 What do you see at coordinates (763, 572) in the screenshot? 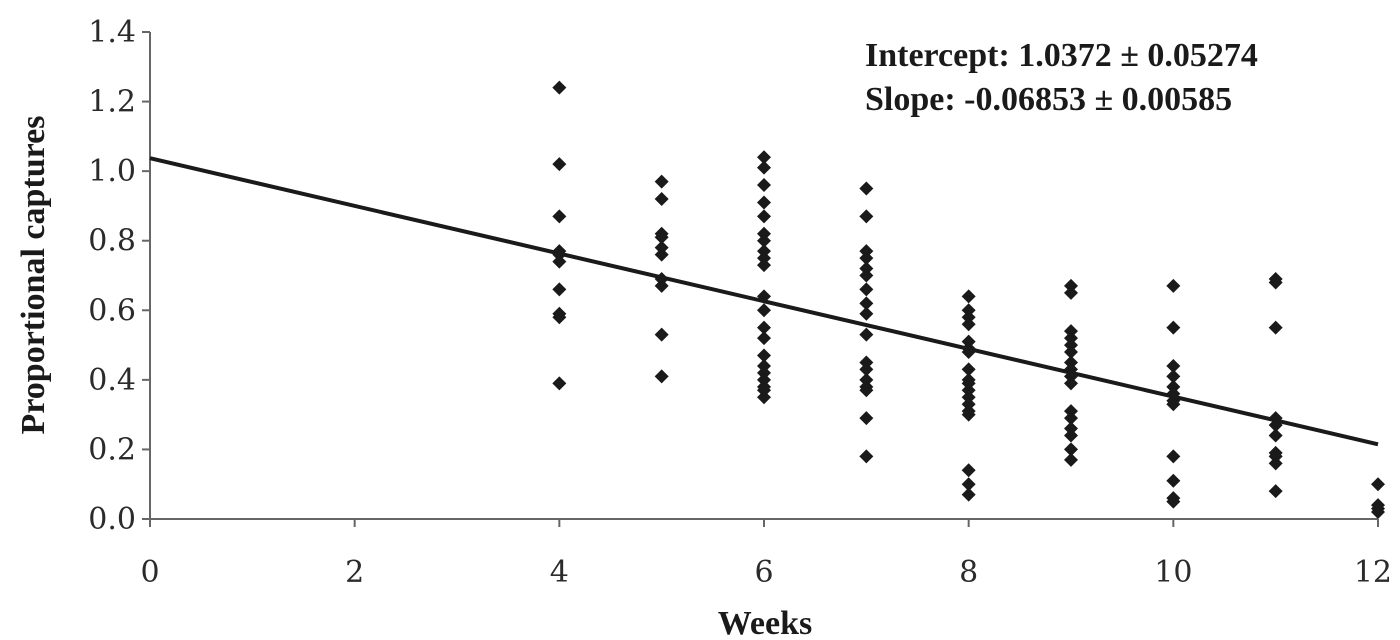
I see `x-tick-label: 6` at bounding box center [763, 572].